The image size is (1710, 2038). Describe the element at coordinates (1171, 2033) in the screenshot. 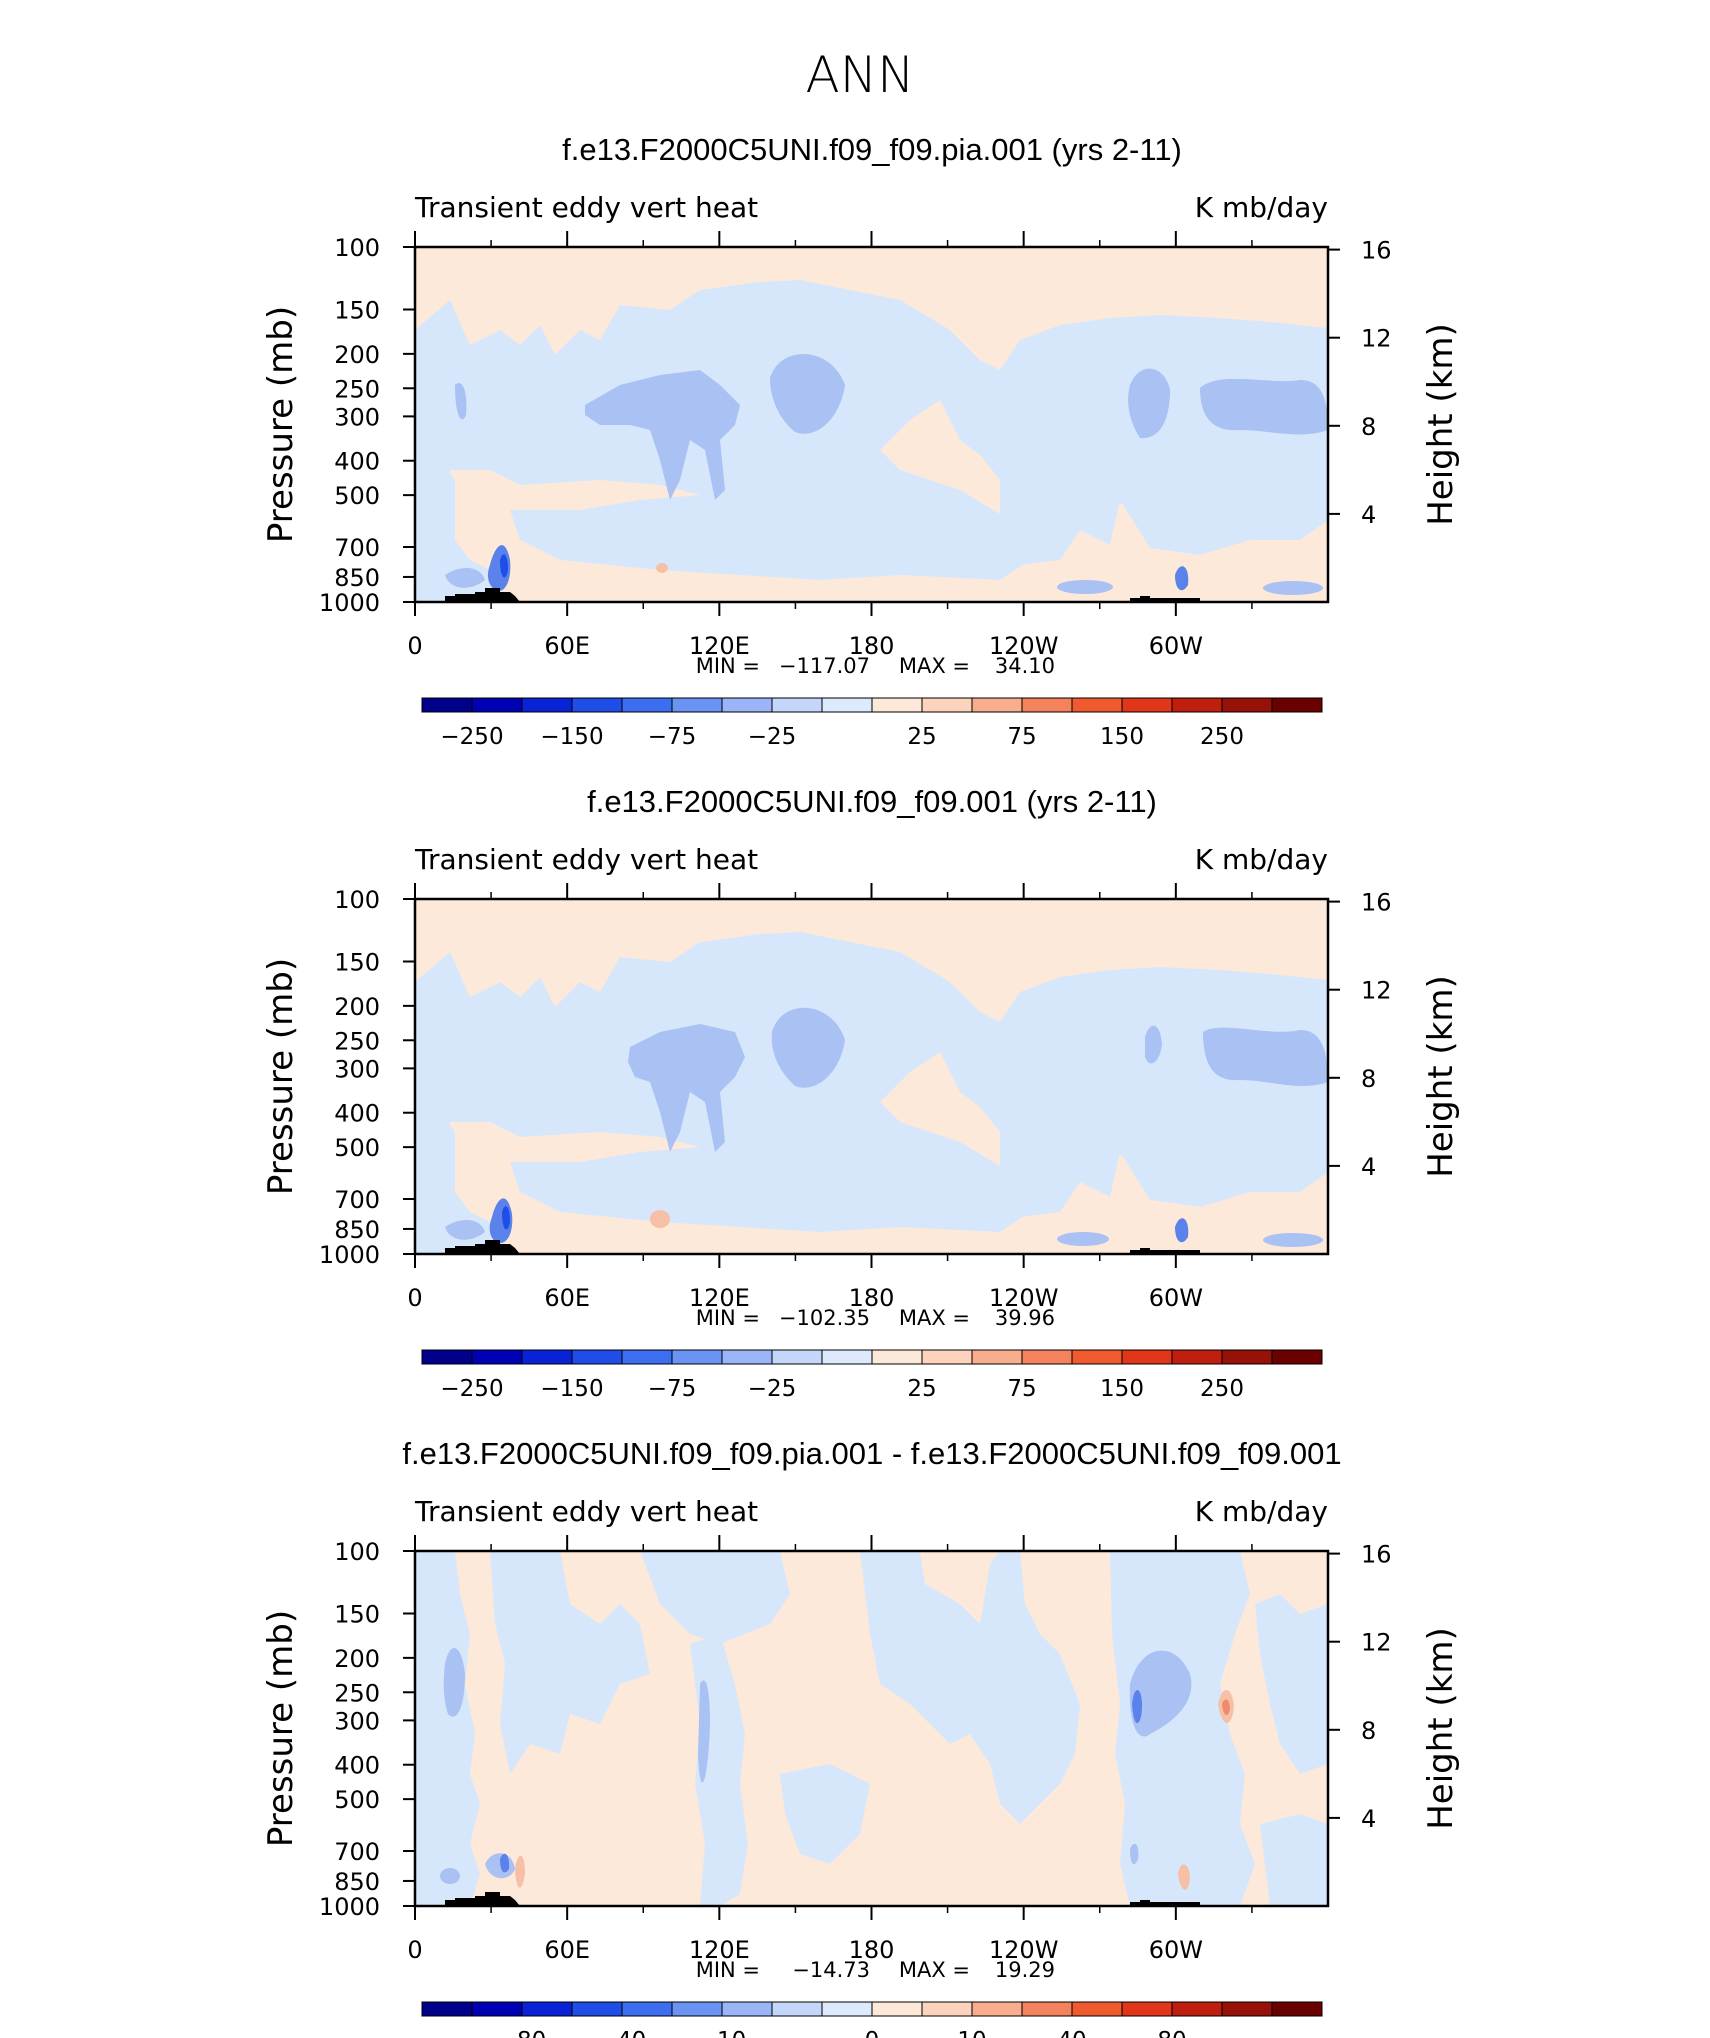

I see `panel-3-colorbar-label-6: 80` at that location.